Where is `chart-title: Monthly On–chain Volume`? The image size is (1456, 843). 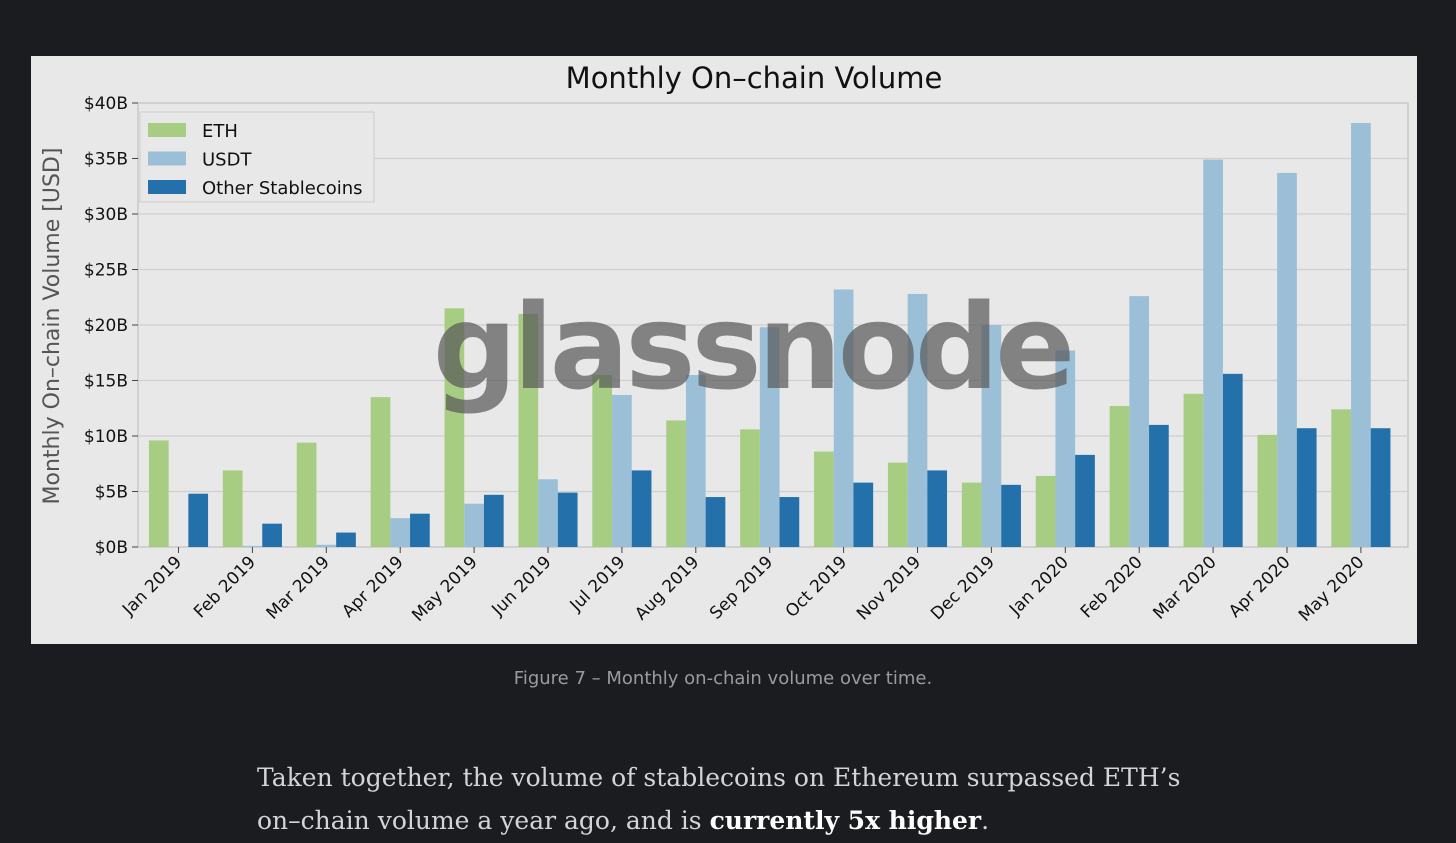
chart-title: Monthly On–chain Volume is located at coordinates (754, 78).